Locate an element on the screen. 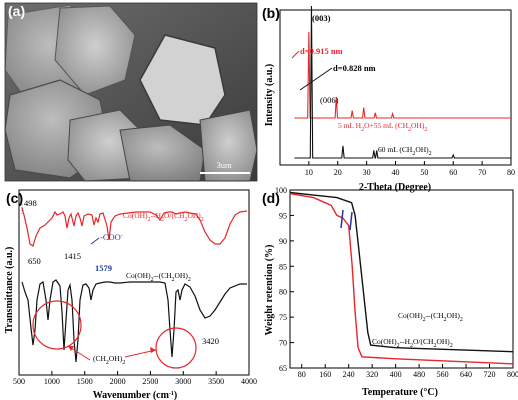 This screenshot has width=518, height=400. x-tick-label: 1500 is located at coordinates (85, 381).